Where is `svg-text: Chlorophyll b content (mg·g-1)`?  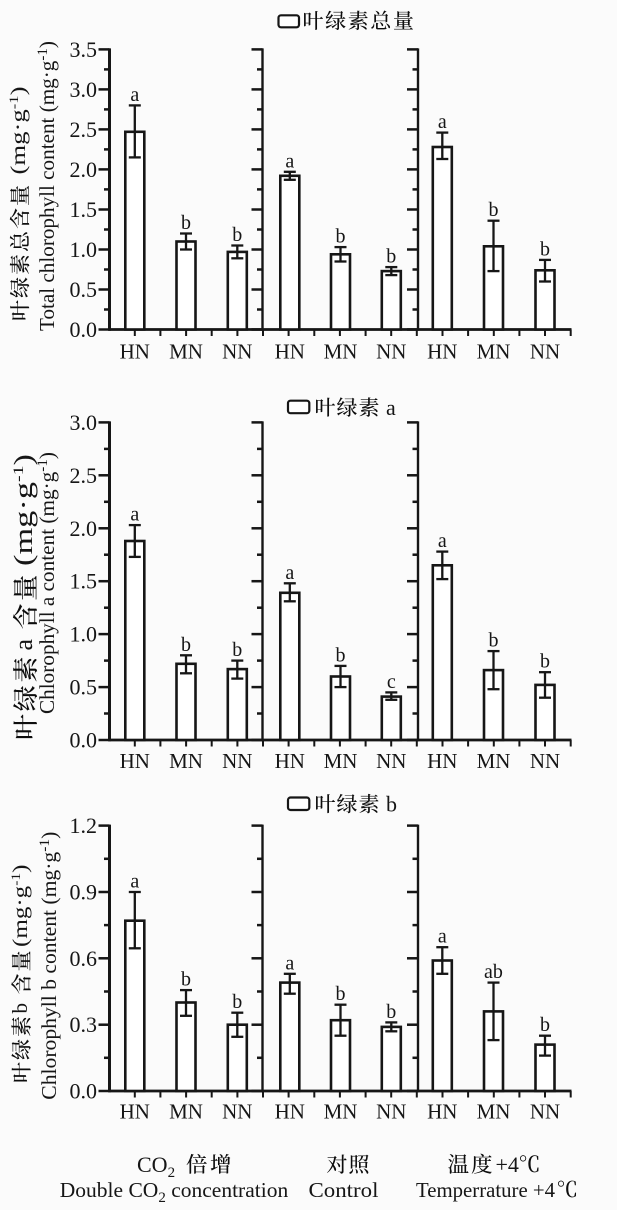
svg-text: Chlorophyll b content (mg·g-1) is located at coordinates (49, 966).